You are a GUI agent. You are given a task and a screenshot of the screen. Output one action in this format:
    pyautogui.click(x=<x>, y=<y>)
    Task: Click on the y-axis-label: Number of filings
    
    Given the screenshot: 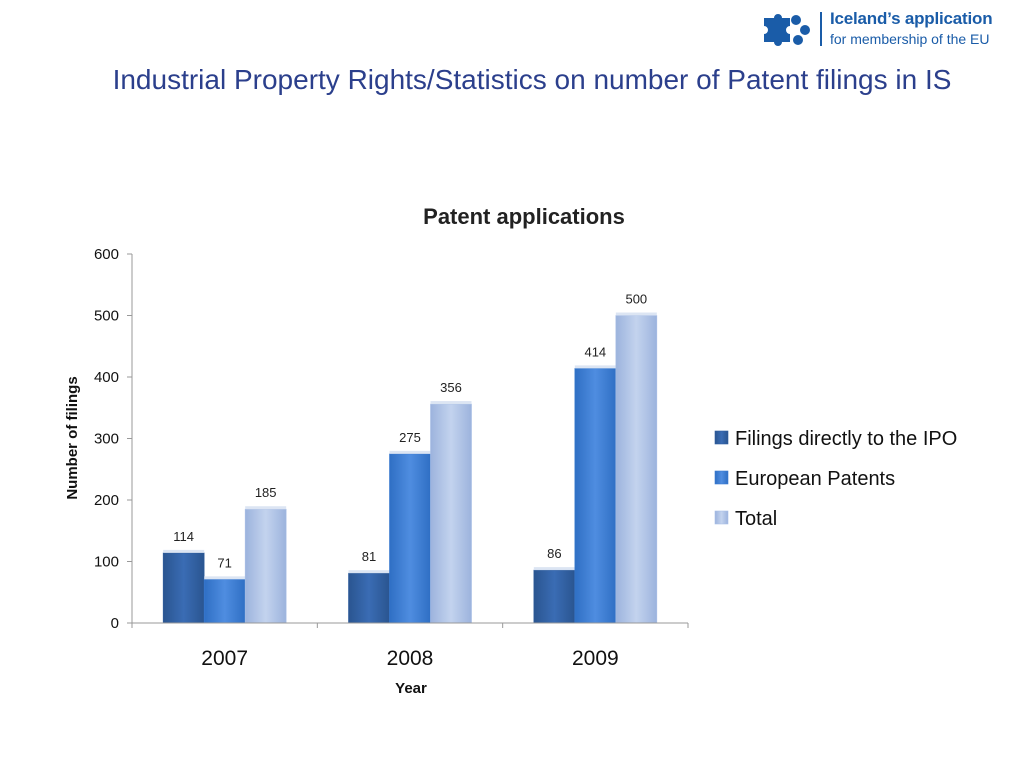 What is the action you would take?
    pyautogui.click(x=72, y=437)
    